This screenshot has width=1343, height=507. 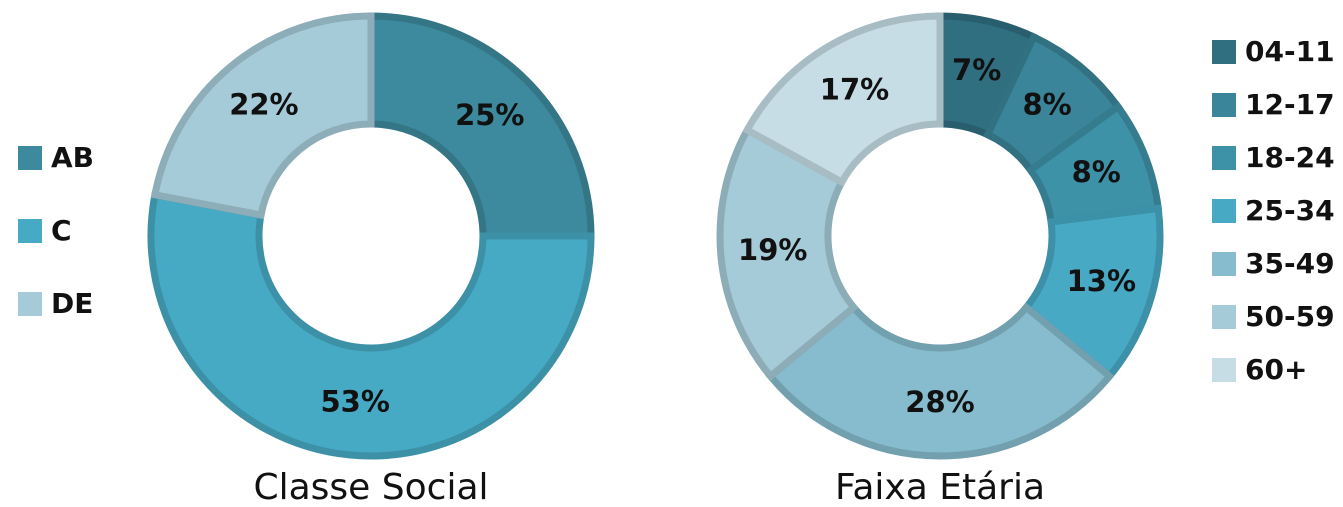 What do you see at coordinates (1290, 104) in the screenshot?
I see `legend-label: 12-17` at bounding box center [1290, 104].